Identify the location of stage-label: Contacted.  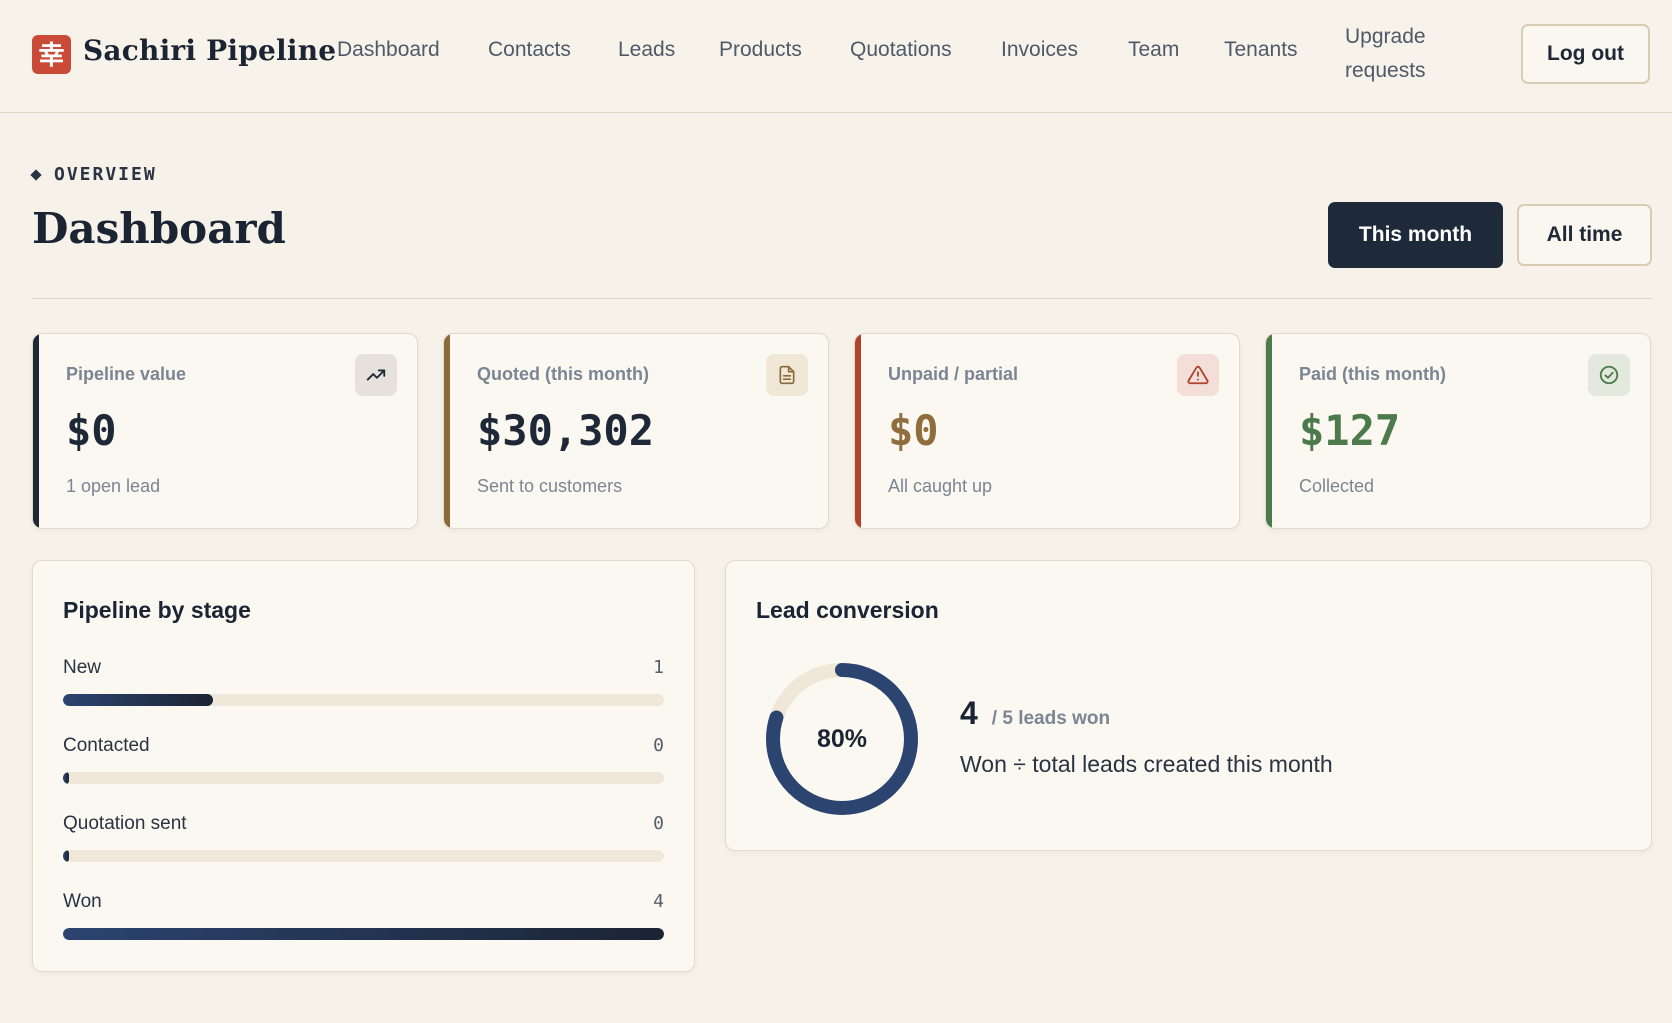
(106, 745).